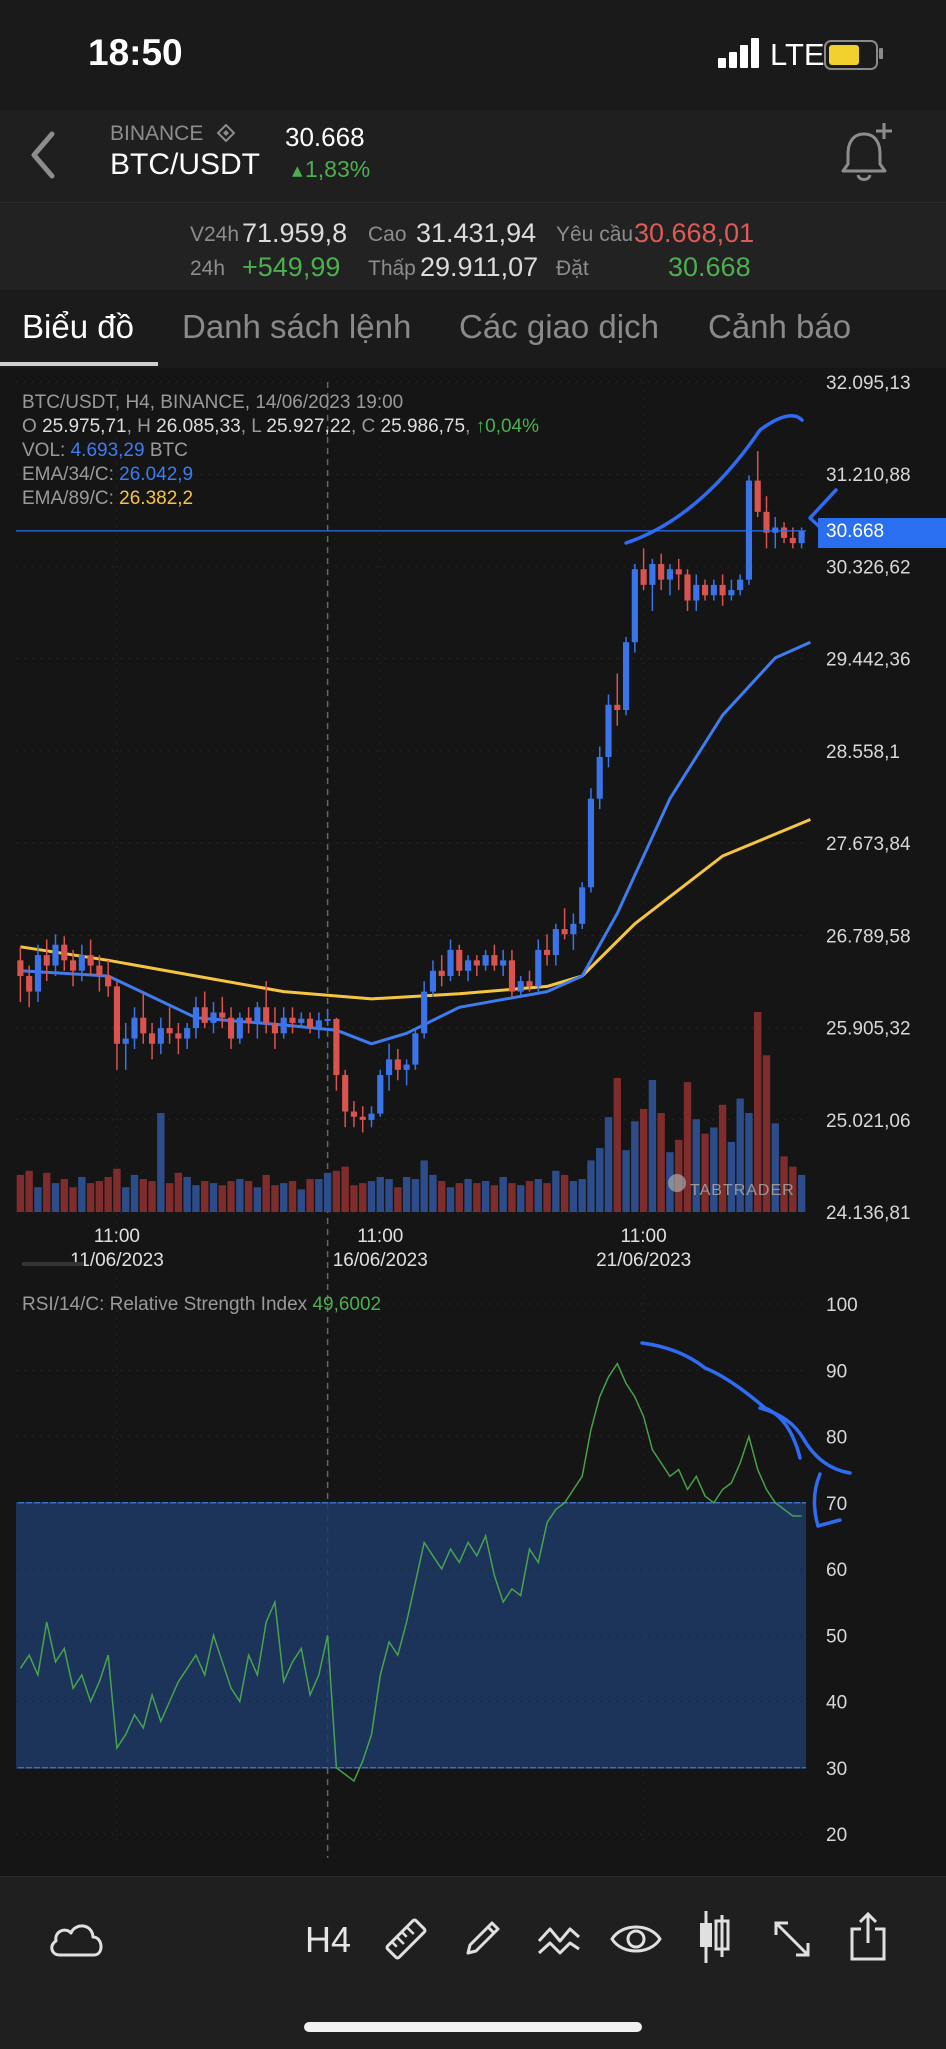 The height and width of the screenshot is (2049, 946). What do you see at coordinates (868, 1213) in the screenshot?
I see `price-axis-label: 24.136,81` at bounding box center [868, 1213].